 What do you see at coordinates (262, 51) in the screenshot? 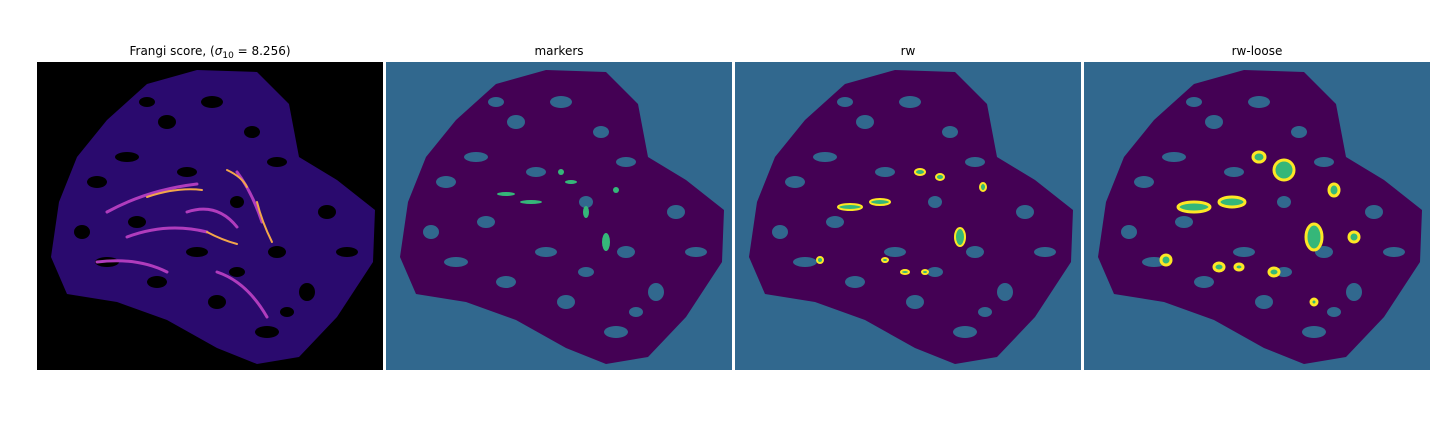
I see `frangi-title-suffix: = 8.256)` at bounding box center [262, 51].